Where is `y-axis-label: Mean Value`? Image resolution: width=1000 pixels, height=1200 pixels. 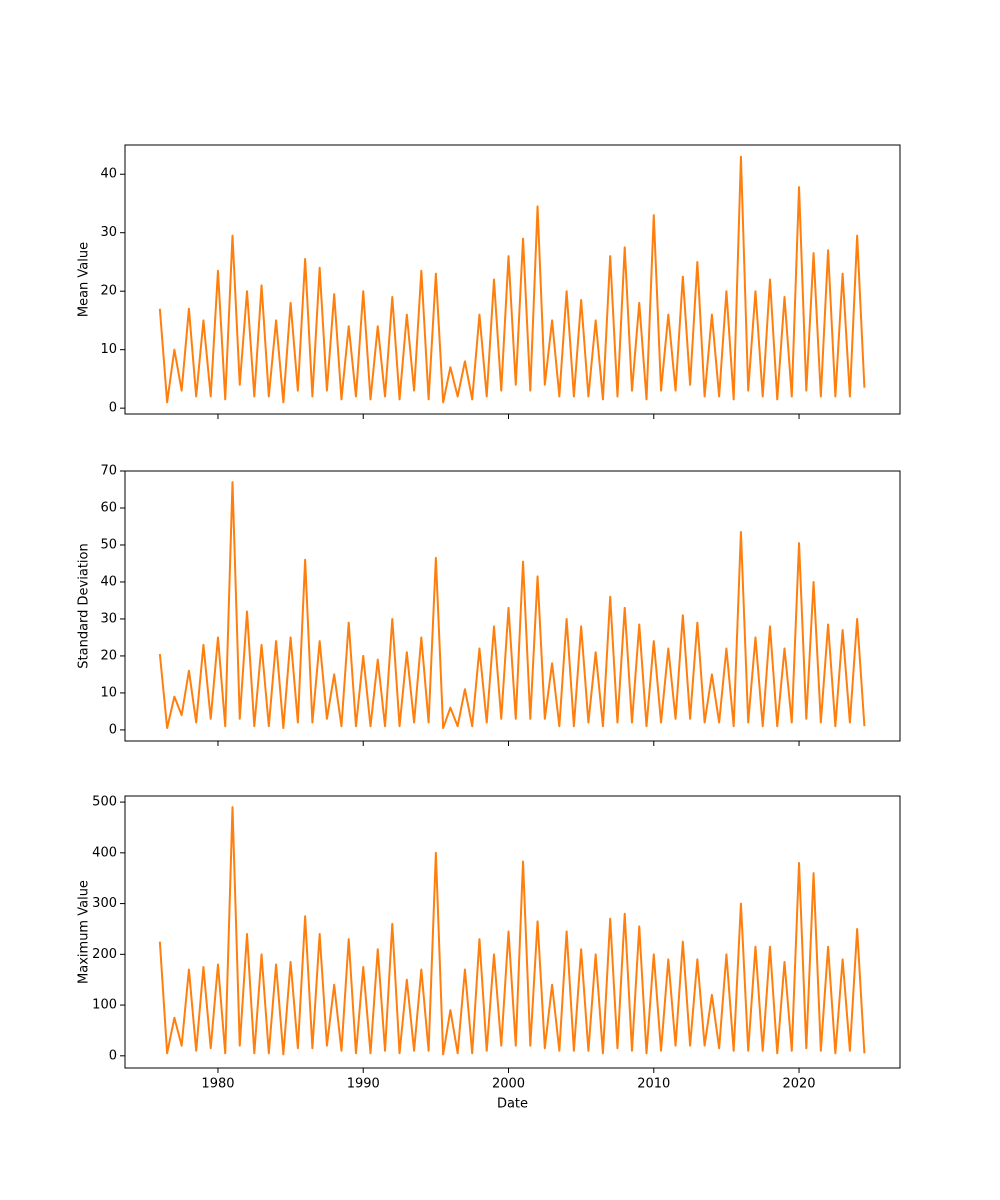
y-axis-label: Mean Value is located at coordinates (84, 279).